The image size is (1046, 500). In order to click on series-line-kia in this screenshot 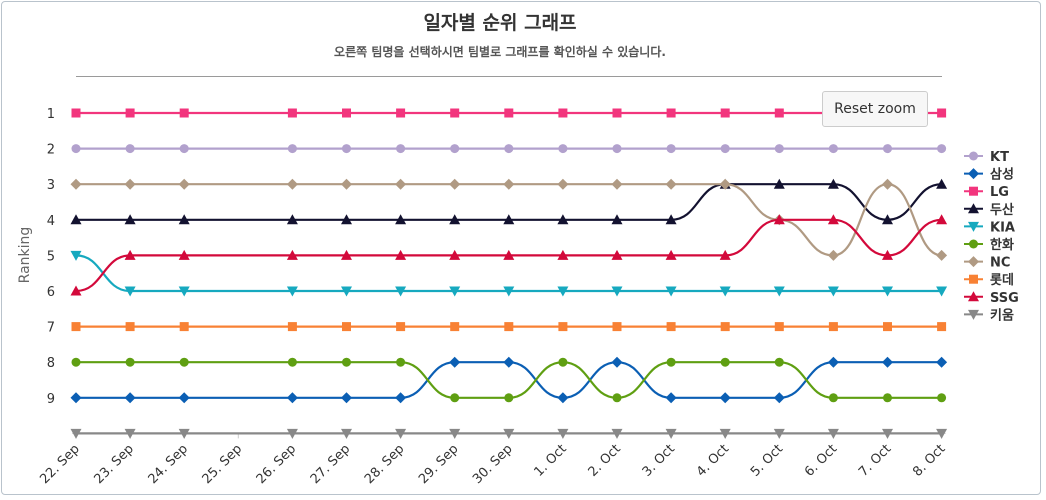, I will do `click(508, 273)`.